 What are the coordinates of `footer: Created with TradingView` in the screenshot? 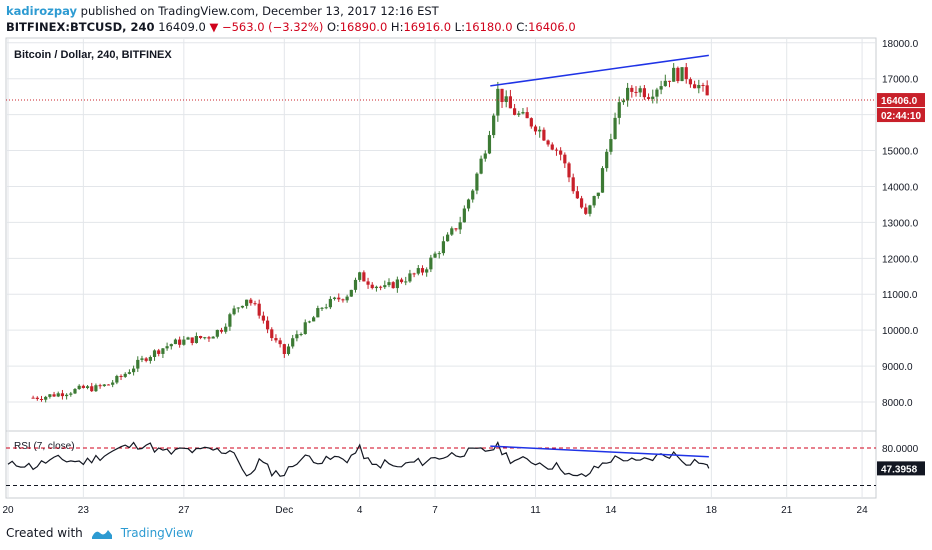 It's located at (99, 533).